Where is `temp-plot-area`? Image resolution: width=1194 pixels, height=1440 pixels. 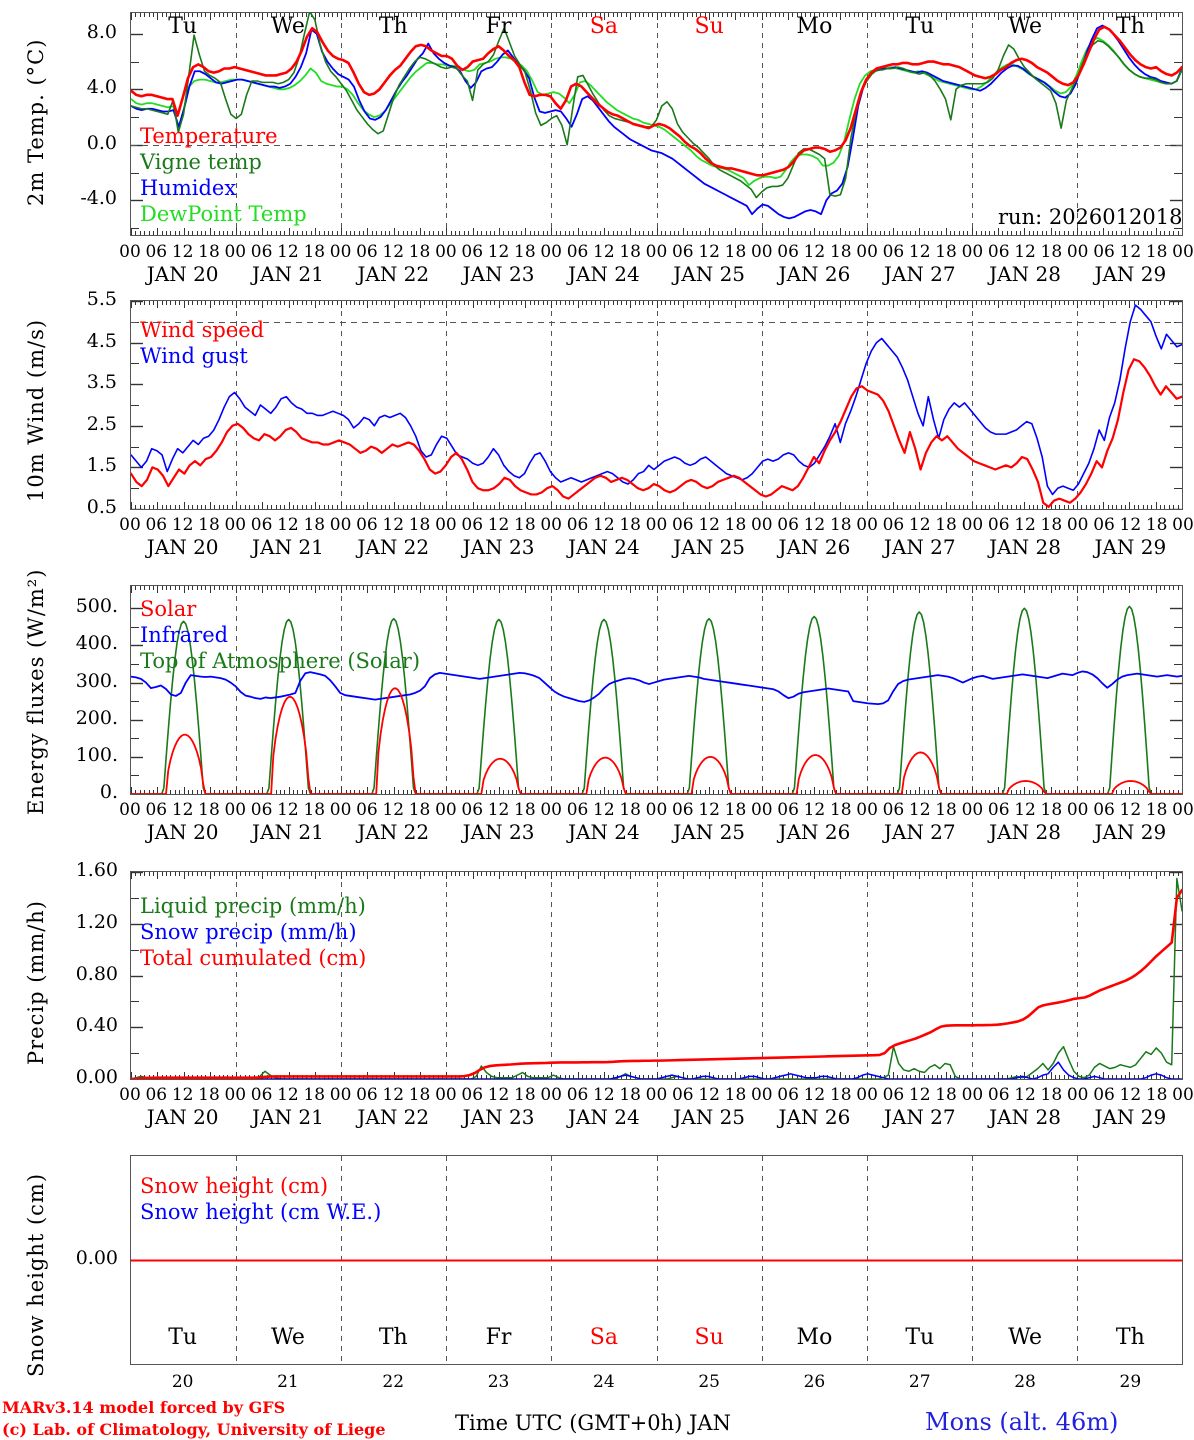 temp-plot-area is located at coordinates (656, 124).